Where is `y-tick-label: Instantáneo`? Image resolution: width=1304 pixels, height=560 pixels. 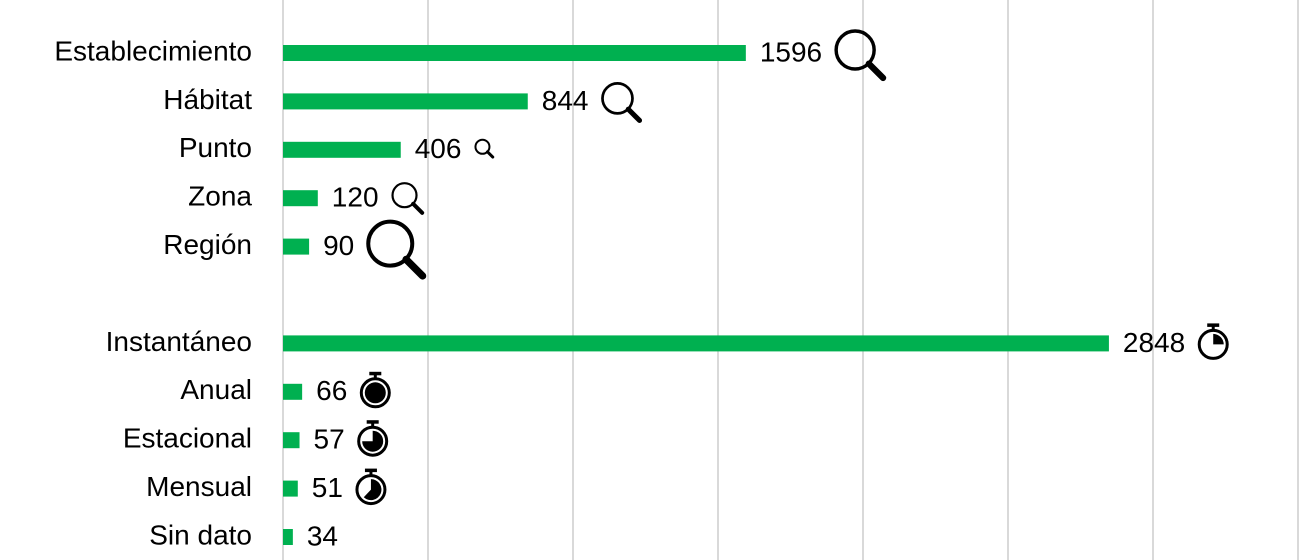
y-tick-label: Instantáneo is located at coordinates (179, 341).